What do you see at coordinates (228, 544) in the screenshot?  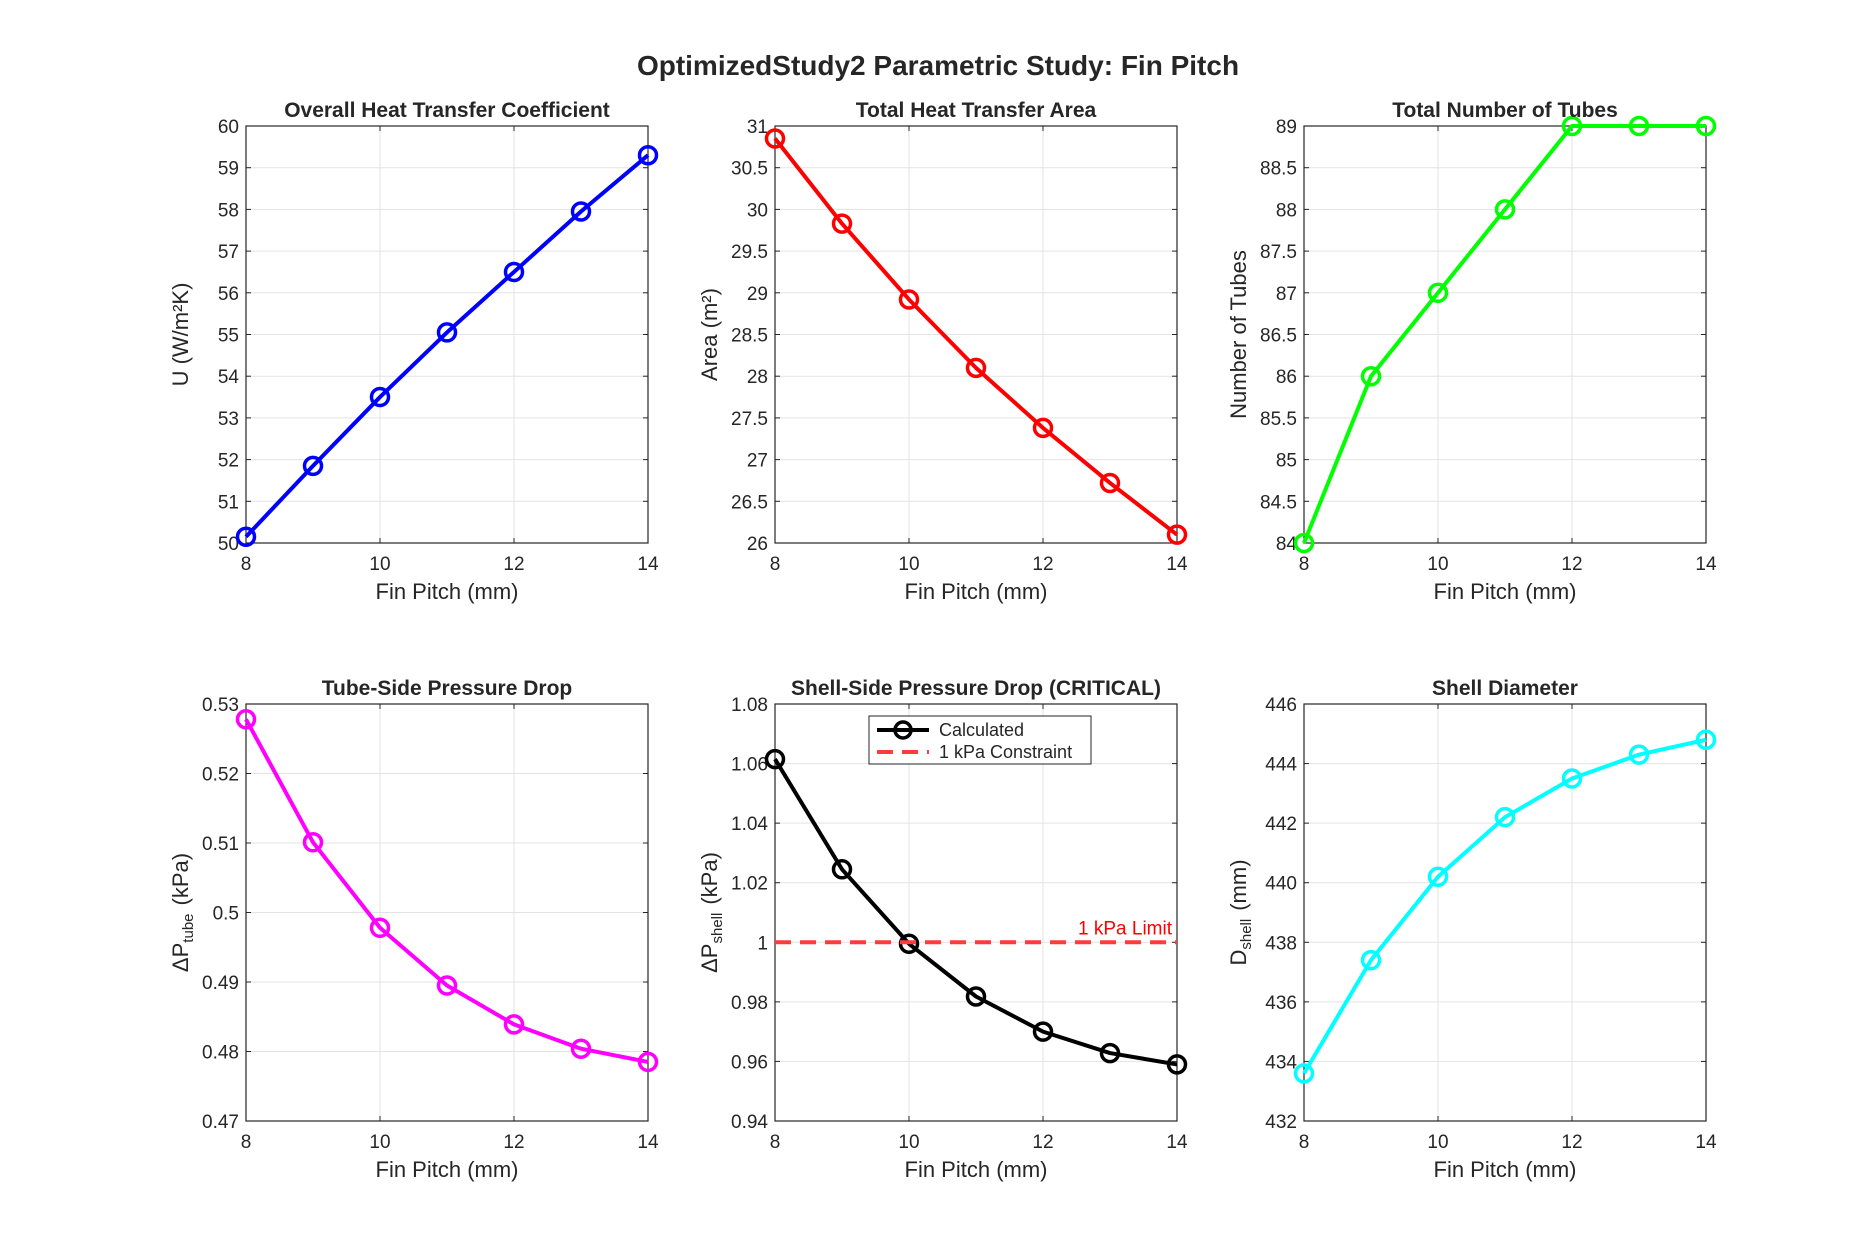 I see `u-coefficient-ytick-label: 50` at bounding box center [228, 544].